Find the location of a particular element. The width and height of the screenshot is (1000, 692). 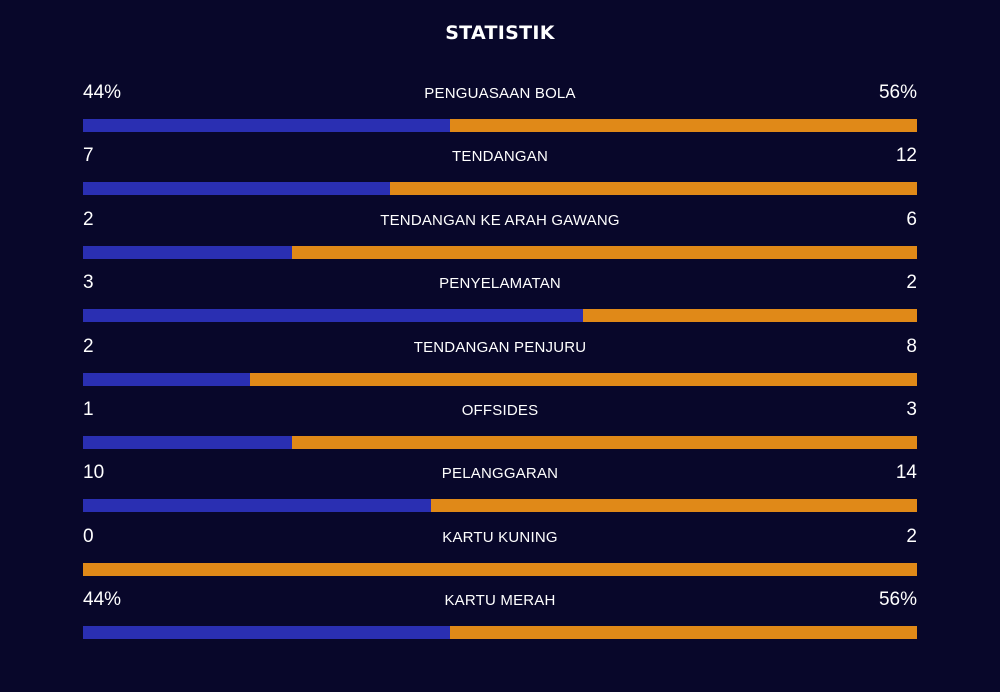

stat-label: PENYELAMATAN is located at coordinates (500, 284).